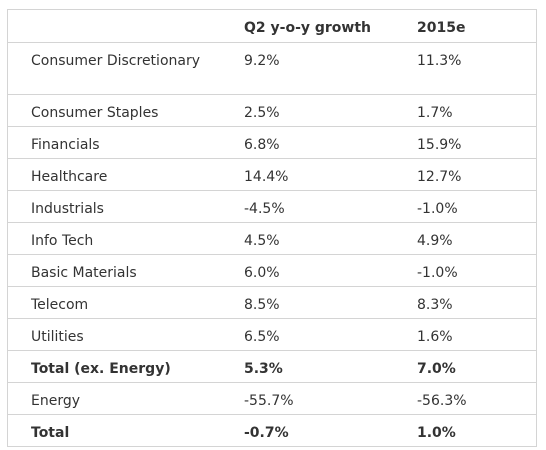  I want to click on q2-growth-value: 5.3%, so click(263, 369).